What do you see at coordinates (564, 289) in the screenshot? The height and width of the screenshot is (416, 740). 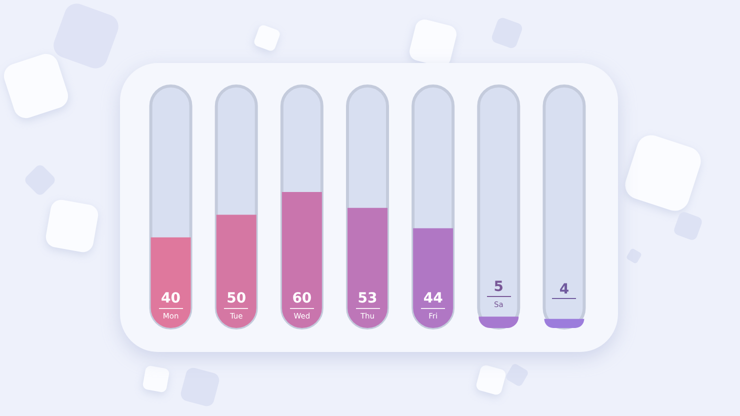 I see `data-label: 4` at bounding box center [564, 289].